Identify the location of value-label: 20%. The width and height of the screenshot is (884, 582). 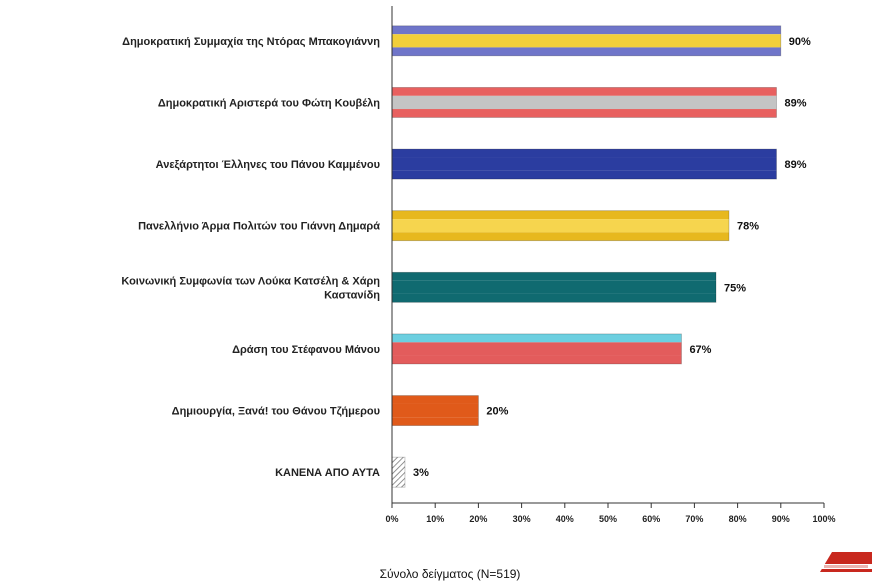
(497, 412).